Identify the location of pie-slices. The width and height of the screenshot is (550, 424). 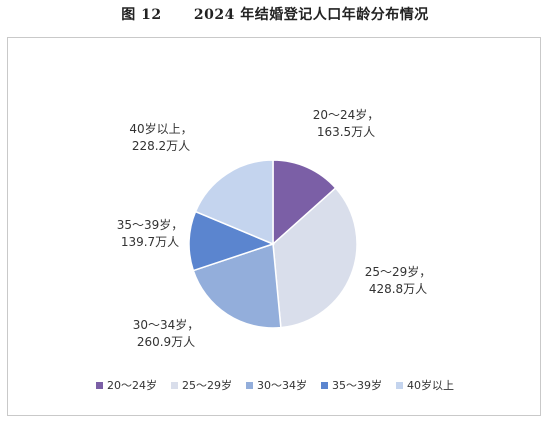
(273, 244).